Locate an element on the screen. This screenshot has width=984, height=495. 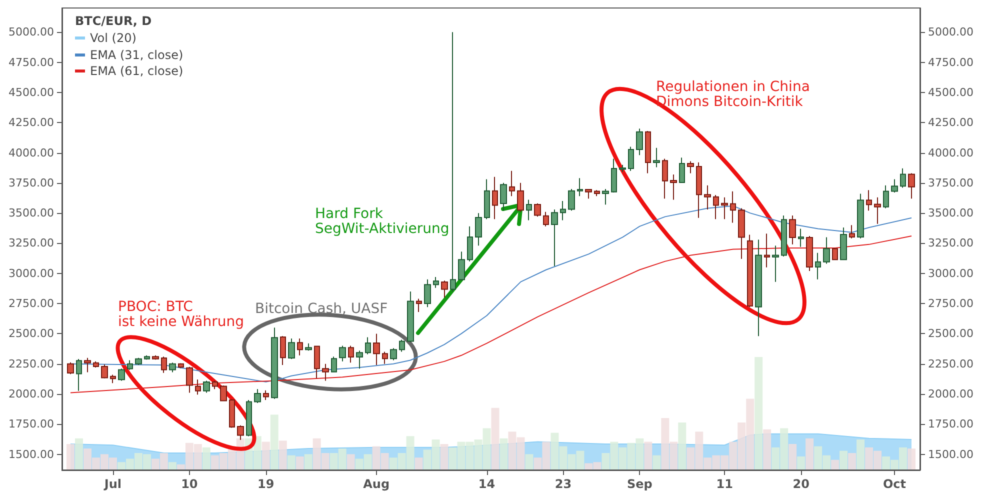
x-tick-label: 11 is located at coordinates (724, 484).